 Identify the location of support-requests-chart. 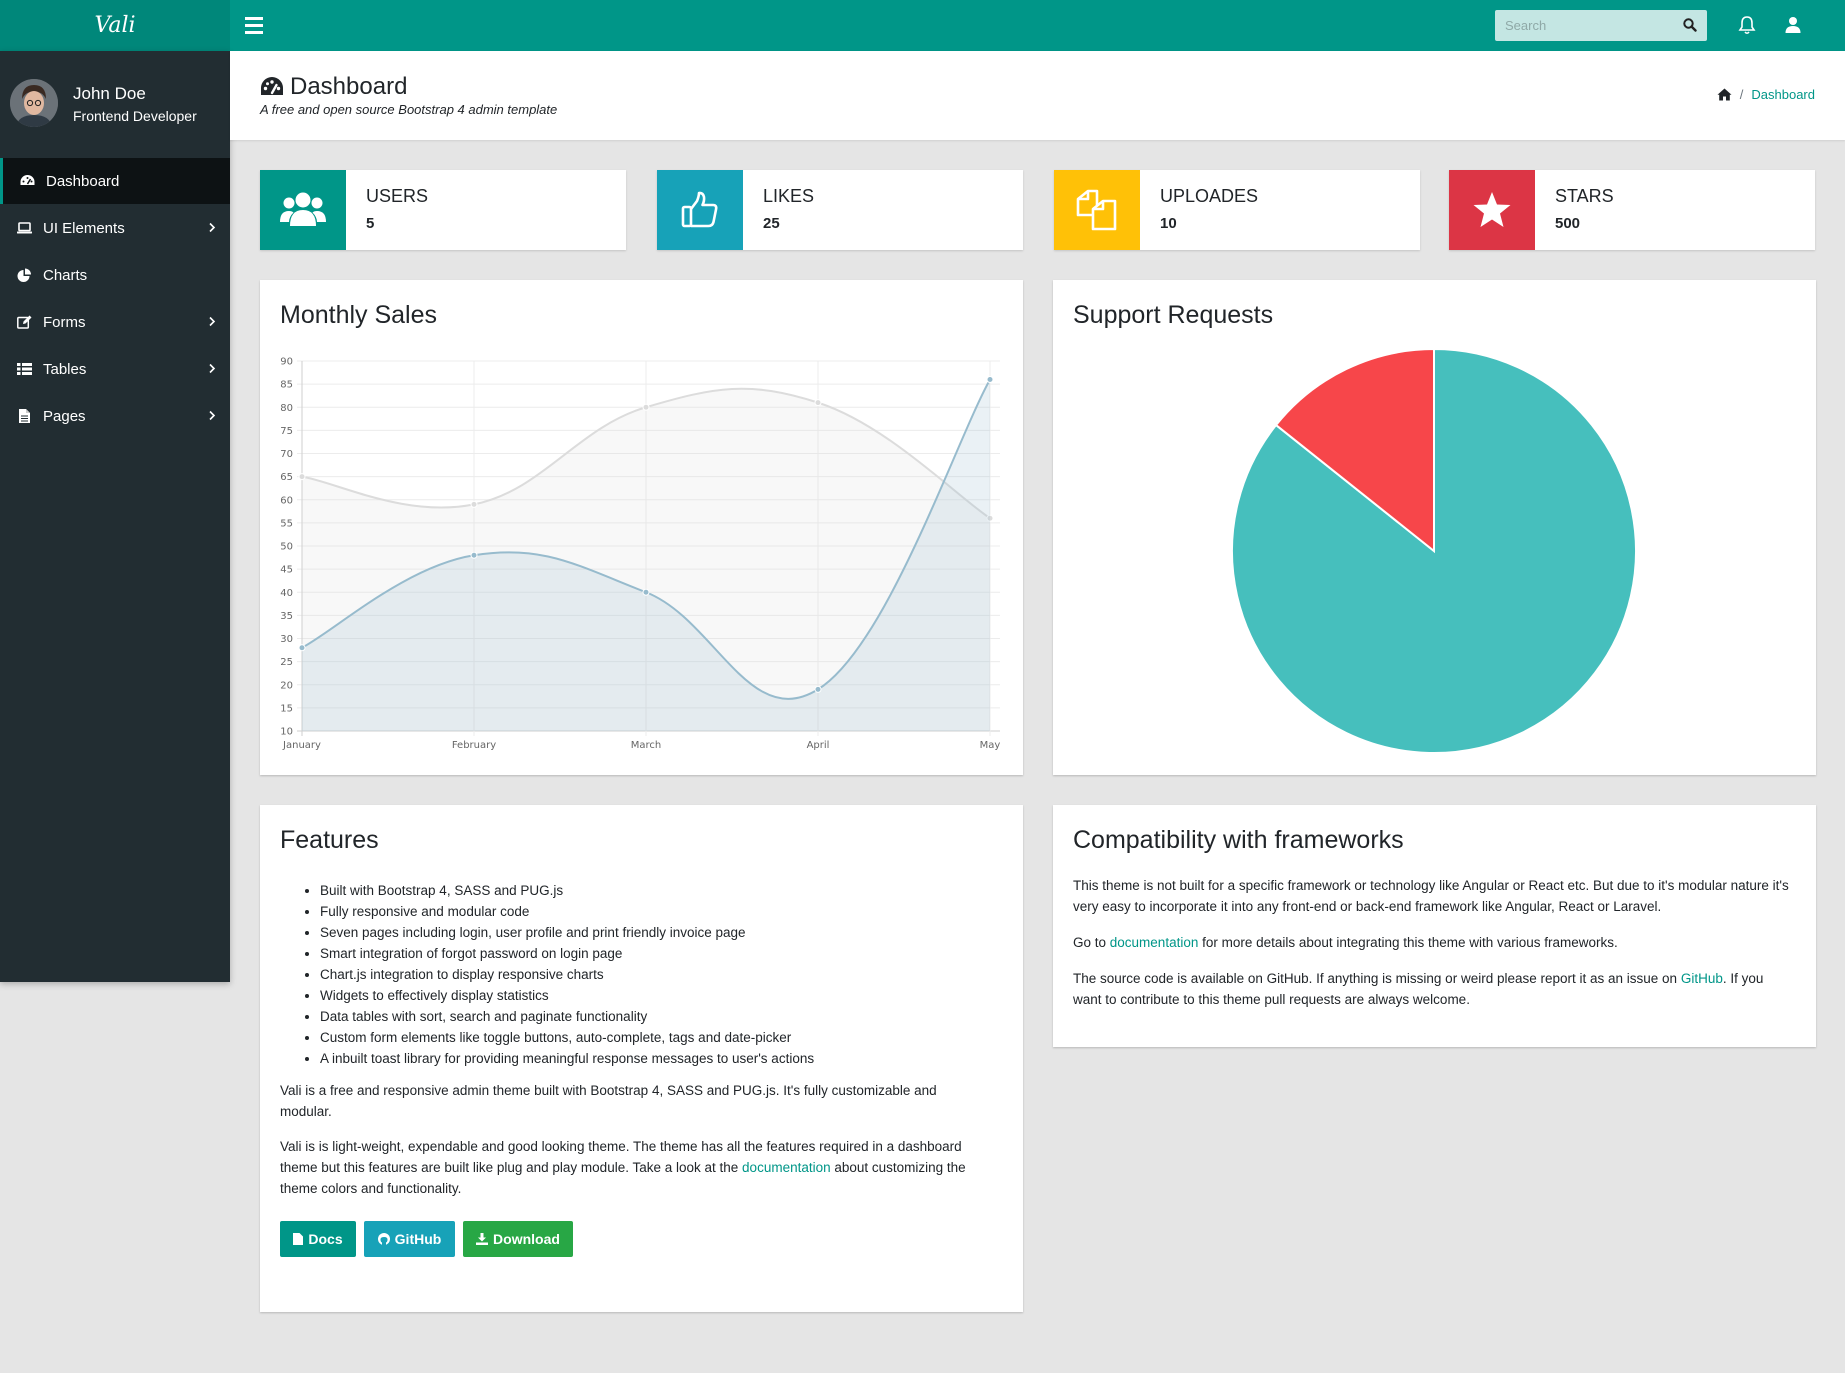
(1434, 550).